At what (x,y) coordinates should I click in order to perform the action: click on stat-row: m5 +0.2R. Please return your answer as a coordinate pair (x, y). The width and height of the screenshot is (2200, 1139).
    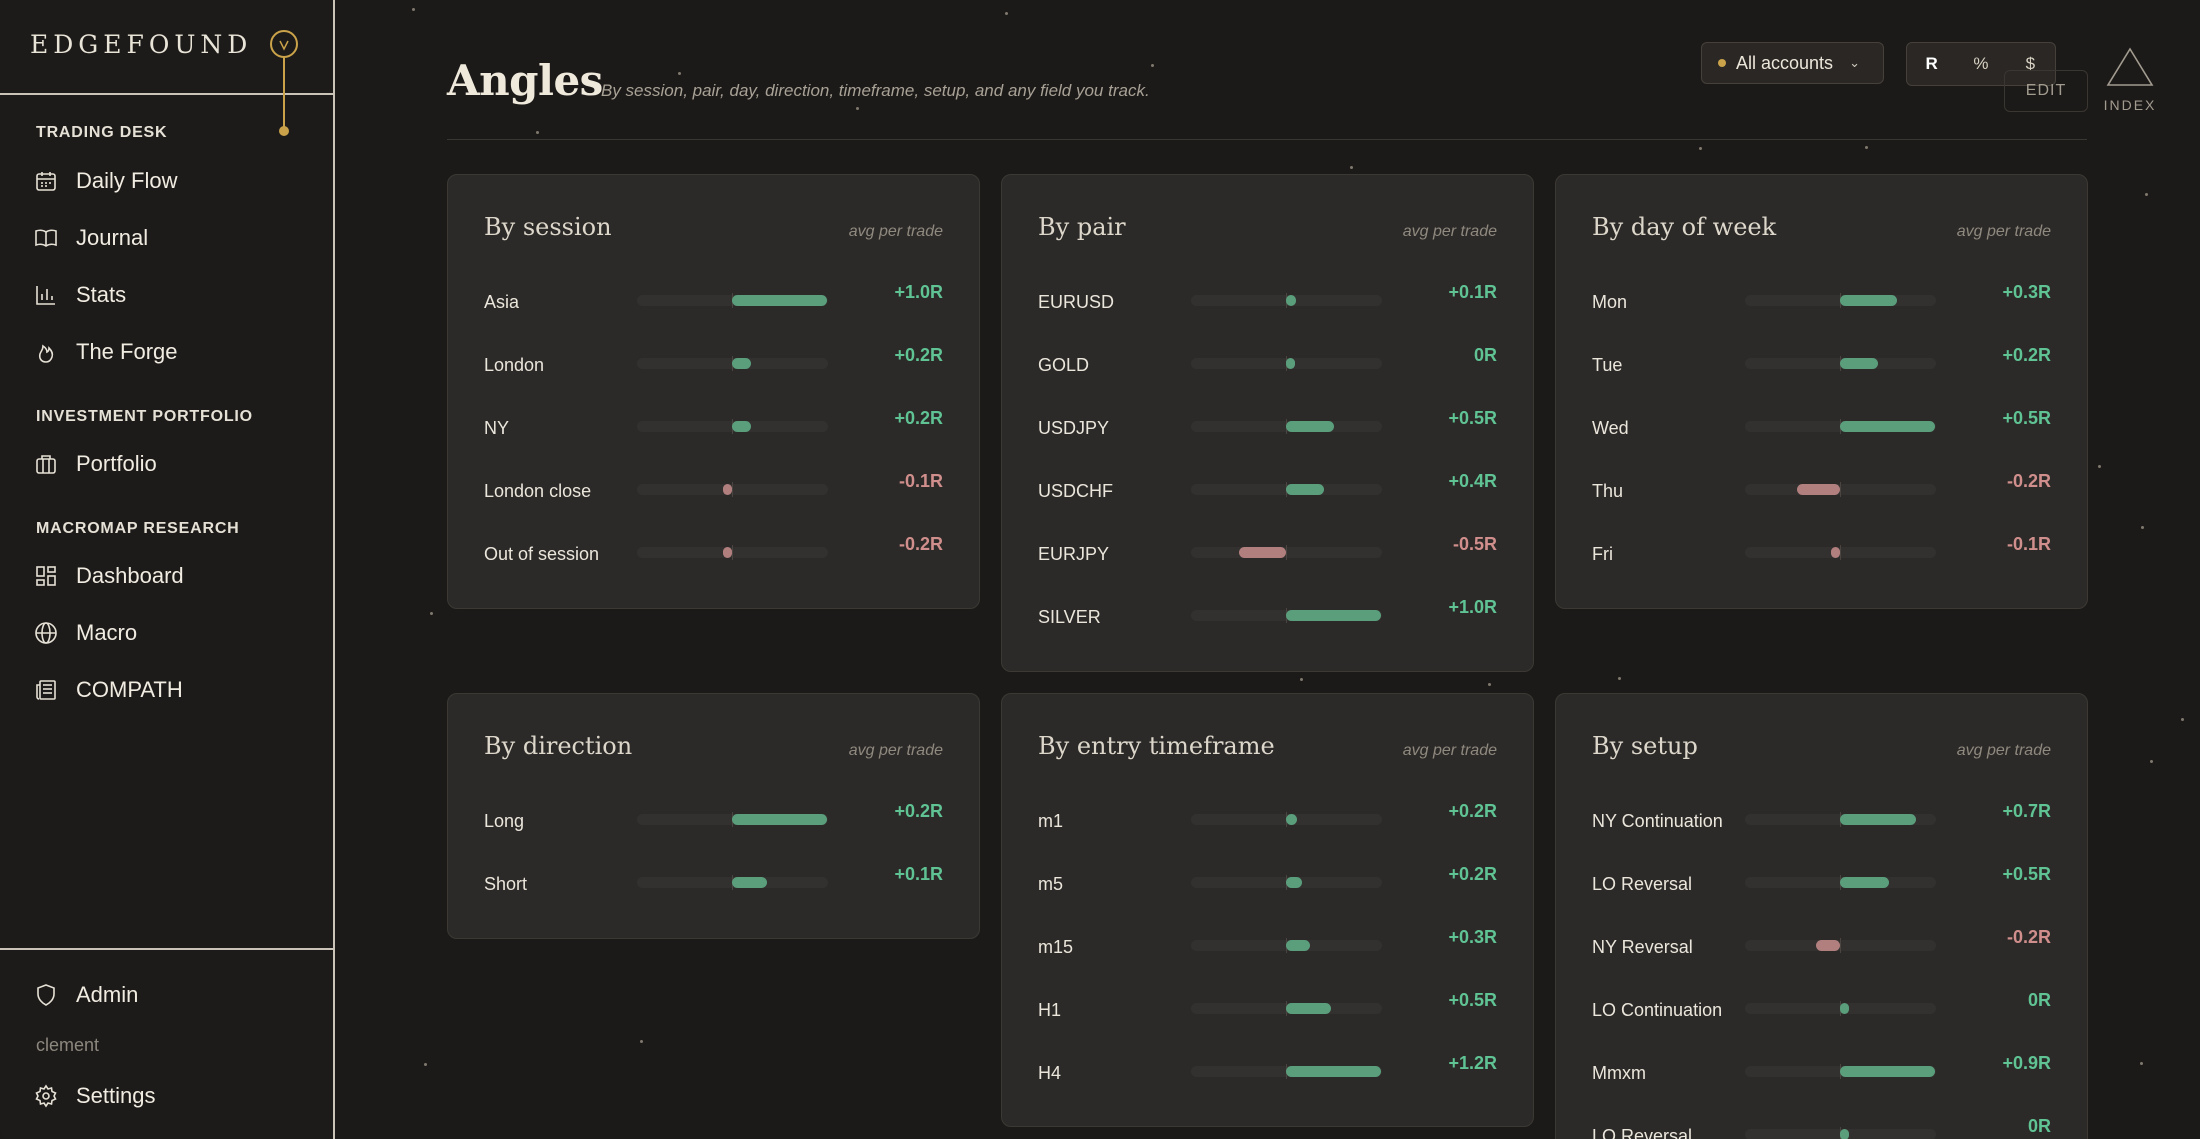
    Looking at the image, I should click on (1267, 884).